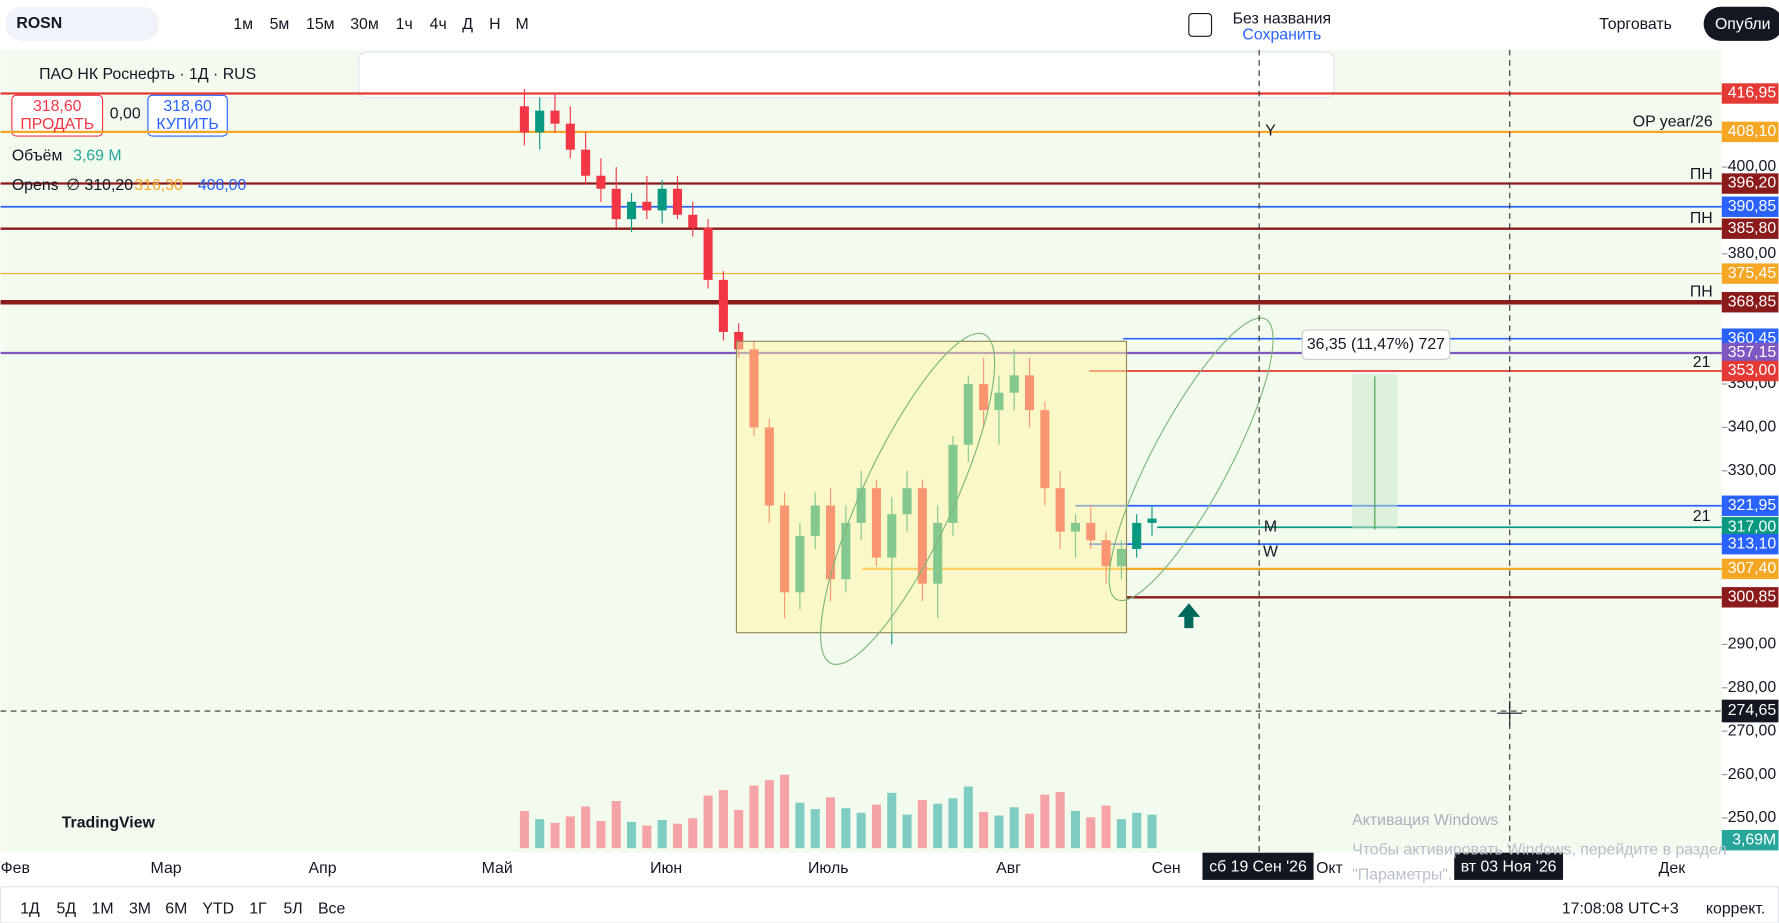  I want to click on publish-button: Опубли, so click(1743, 24).